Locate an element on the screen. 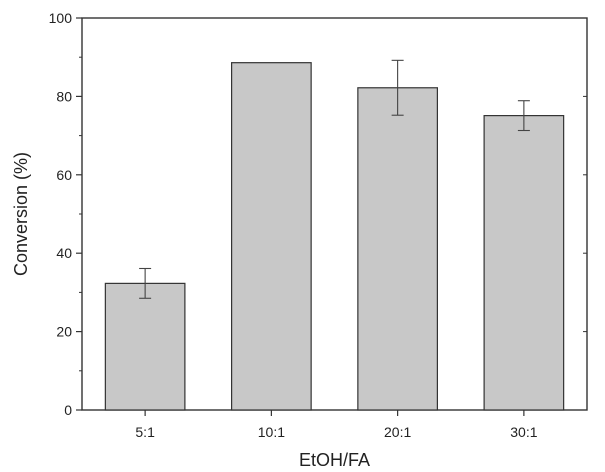  x-tick-label-1: 5:1 is located at coordinates (145, 432).